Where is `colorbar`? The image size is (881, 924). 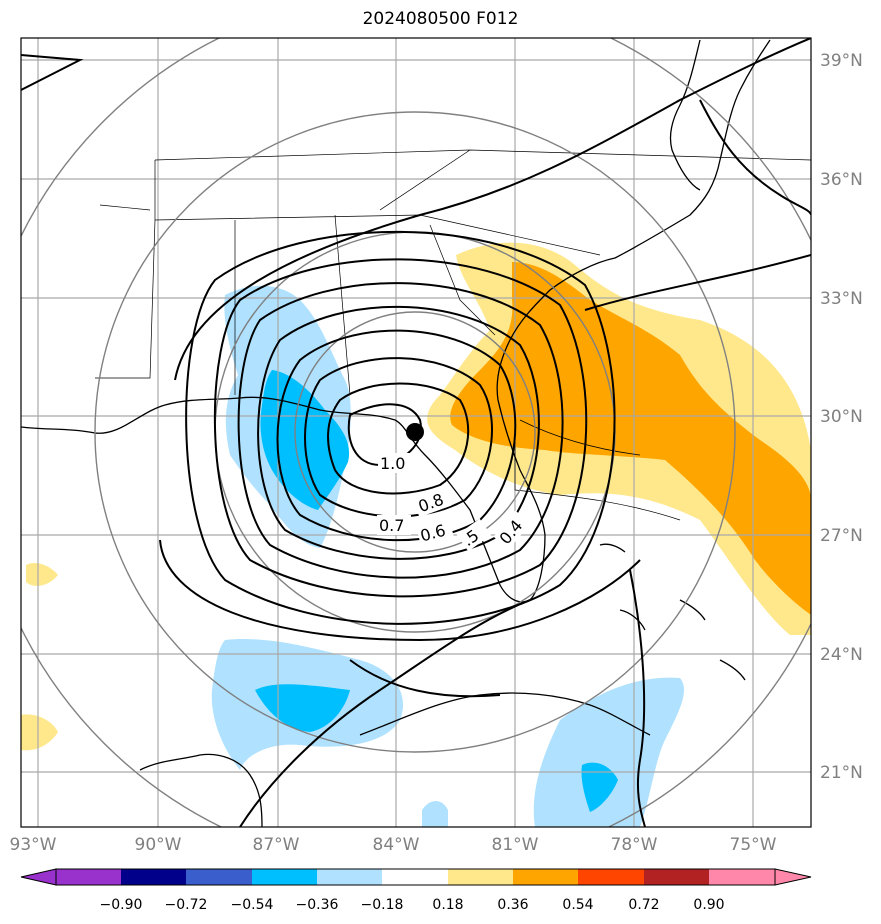 colorbar is located at coordinates (416, 877).